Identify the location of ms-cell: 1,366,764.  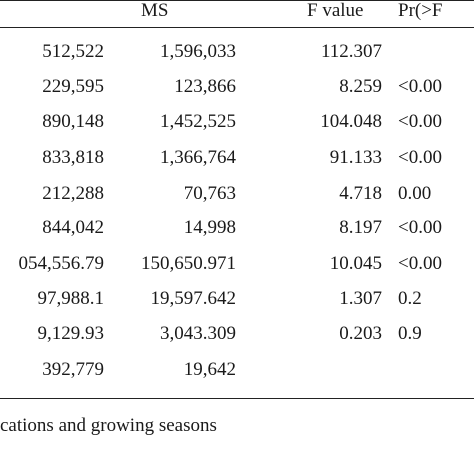
(198, 157).